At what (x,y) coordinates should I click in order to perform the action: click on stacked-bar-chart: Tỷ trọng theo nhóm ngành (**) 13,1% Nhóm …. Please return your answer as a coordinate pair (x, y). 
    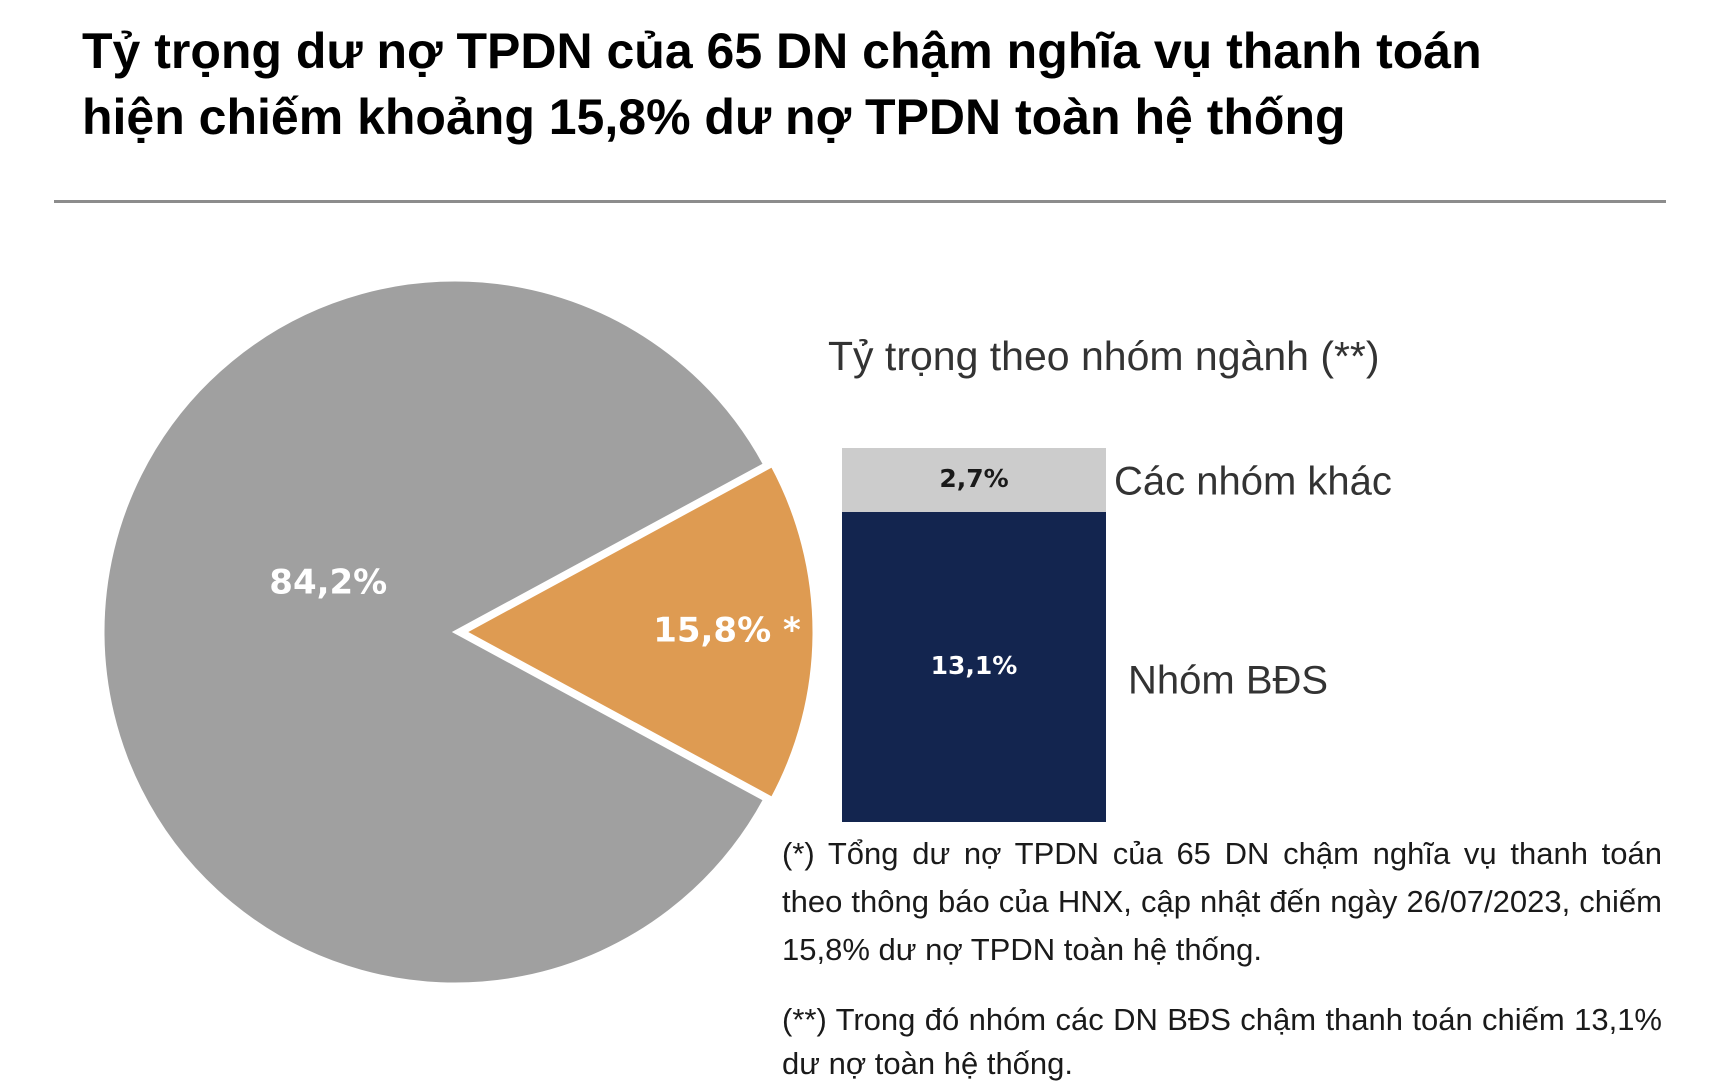
    Looking at the image, I should click on (1110, 577).